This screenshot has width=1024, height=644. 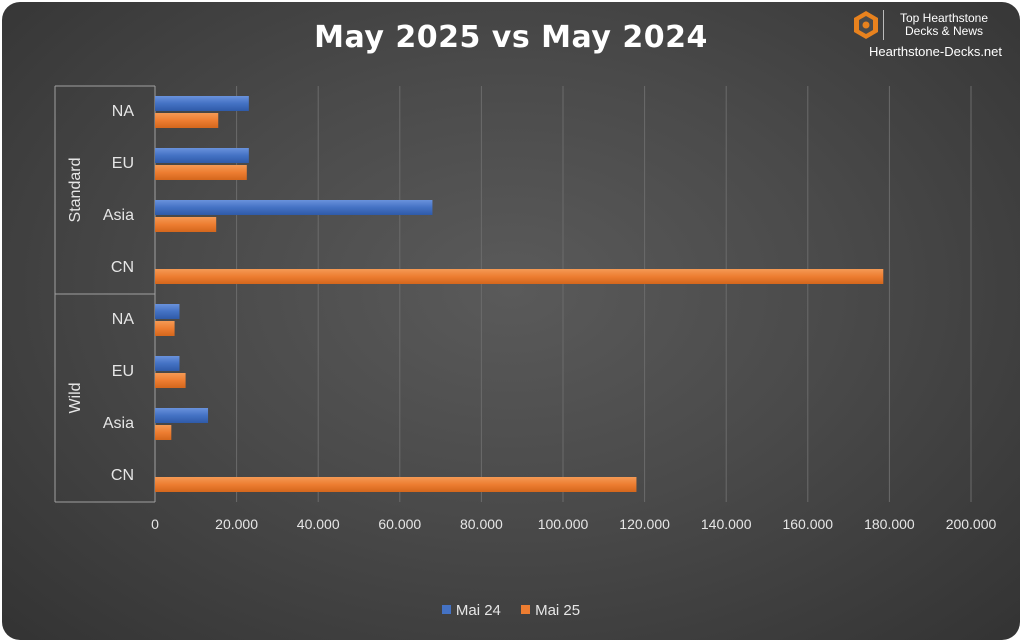 I want to click on brand-site: Hearthstone-Decks.net, so click(x=935, y=51).